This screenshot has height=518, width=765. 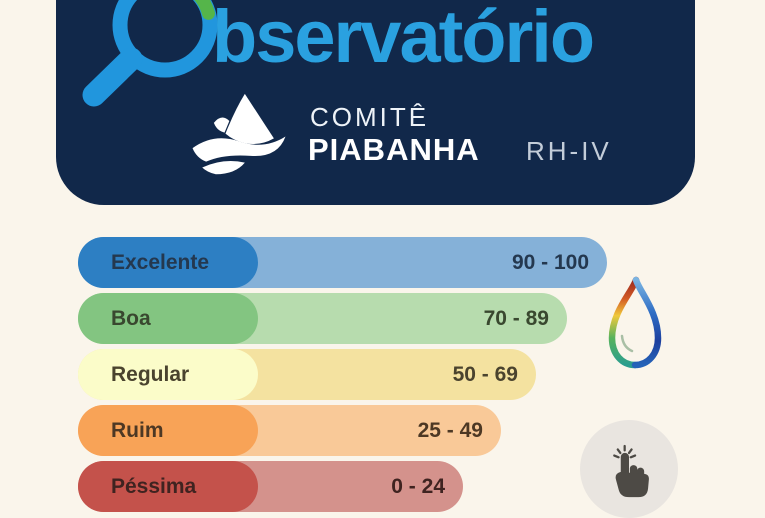 What do you see at coordinates (160, 262) in the screenshot?
I see `legend-label: Excelente` at bounding box center [160, 262].